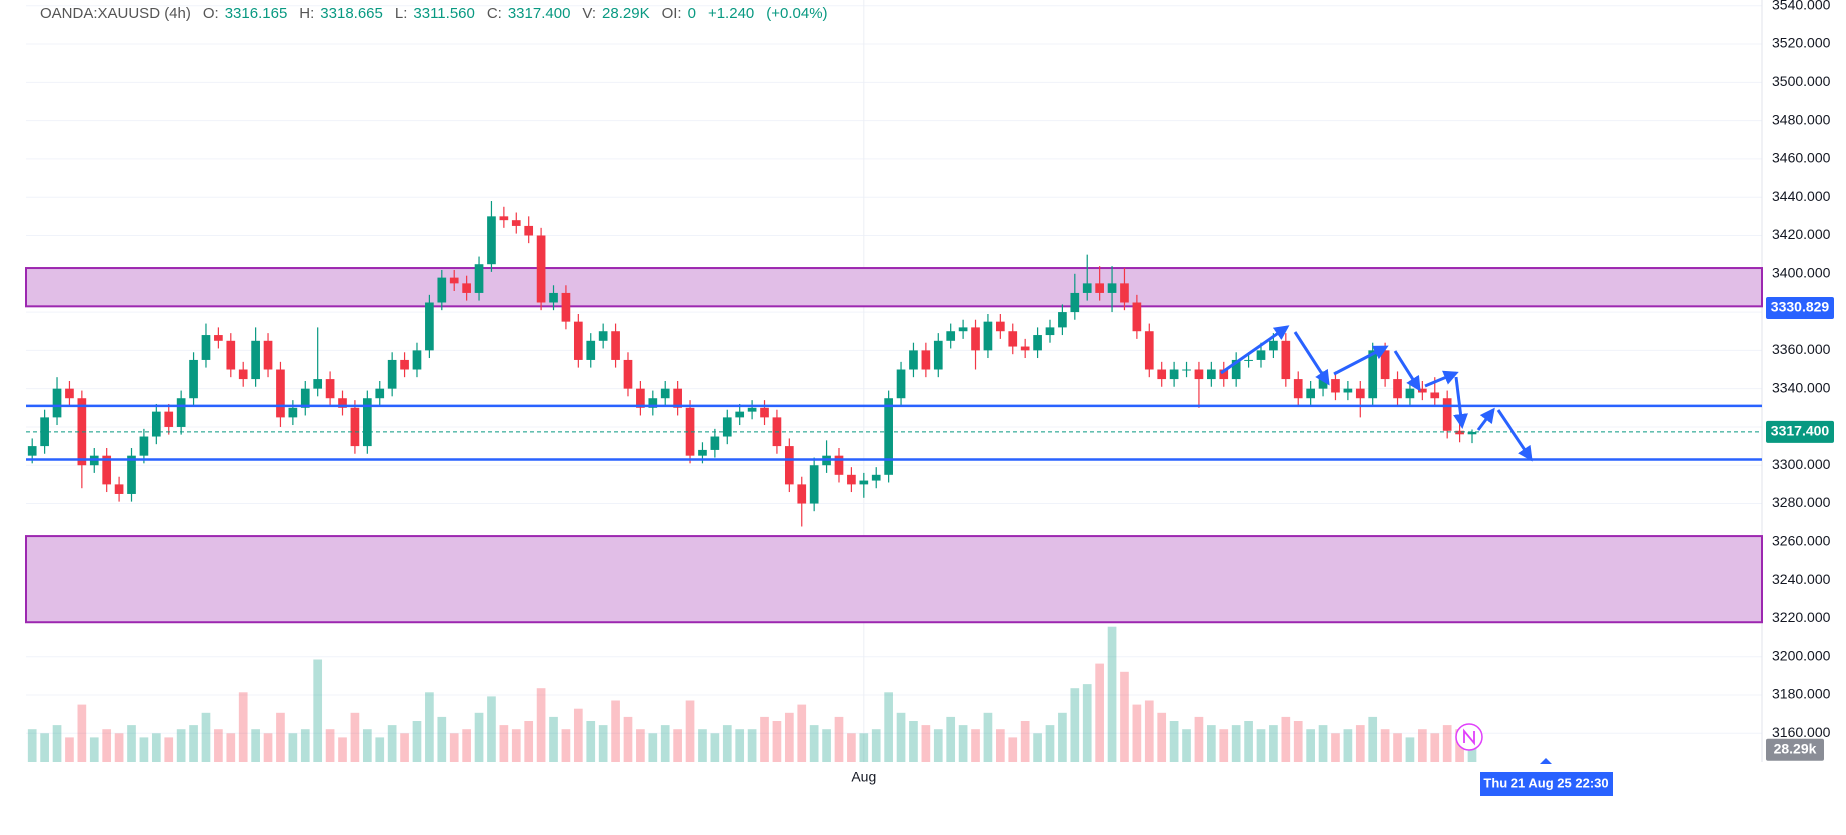  What do you see at coordinates (1801, 541) in the screenshot?
I see `y-tick-label: 3260.000` at bounding box center [1801, 541].